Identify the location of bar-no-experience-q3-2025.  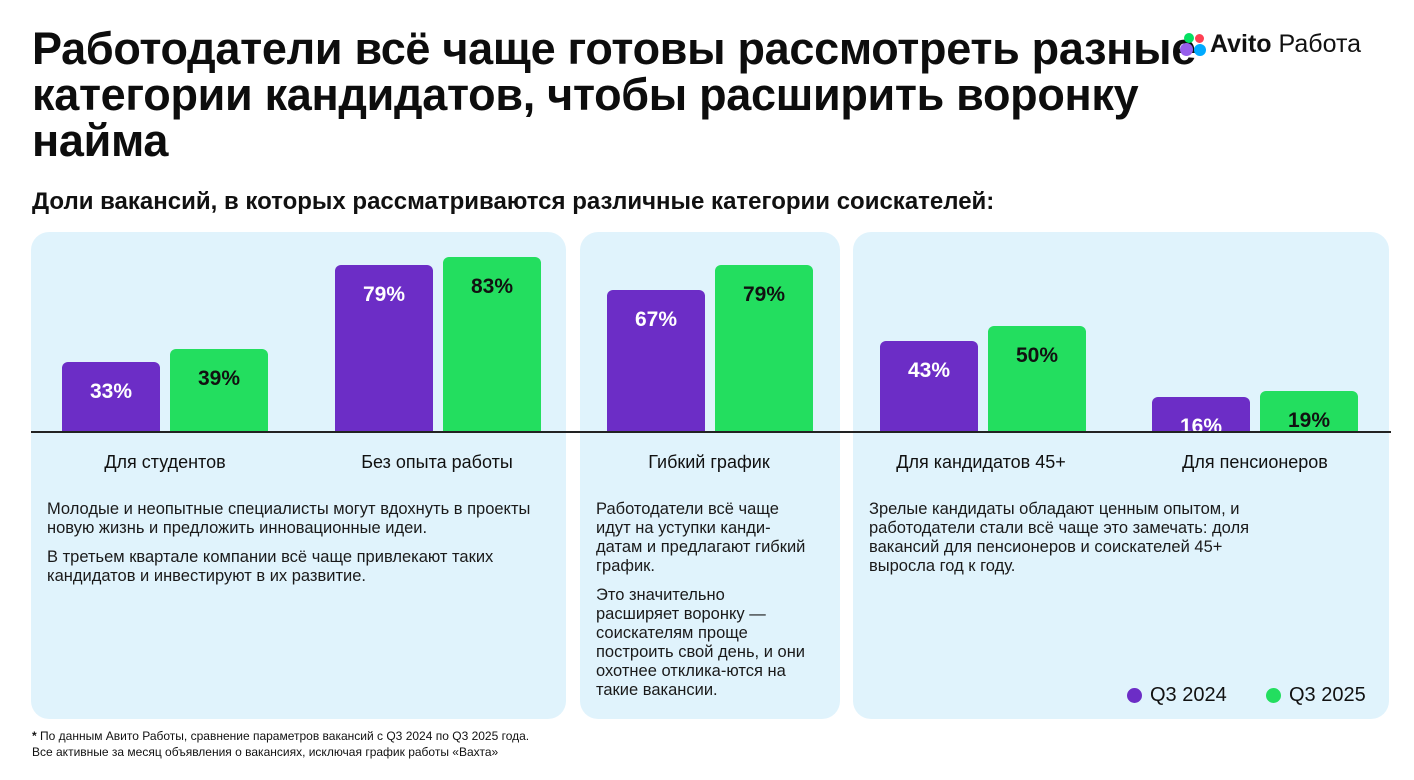
(492, 343).